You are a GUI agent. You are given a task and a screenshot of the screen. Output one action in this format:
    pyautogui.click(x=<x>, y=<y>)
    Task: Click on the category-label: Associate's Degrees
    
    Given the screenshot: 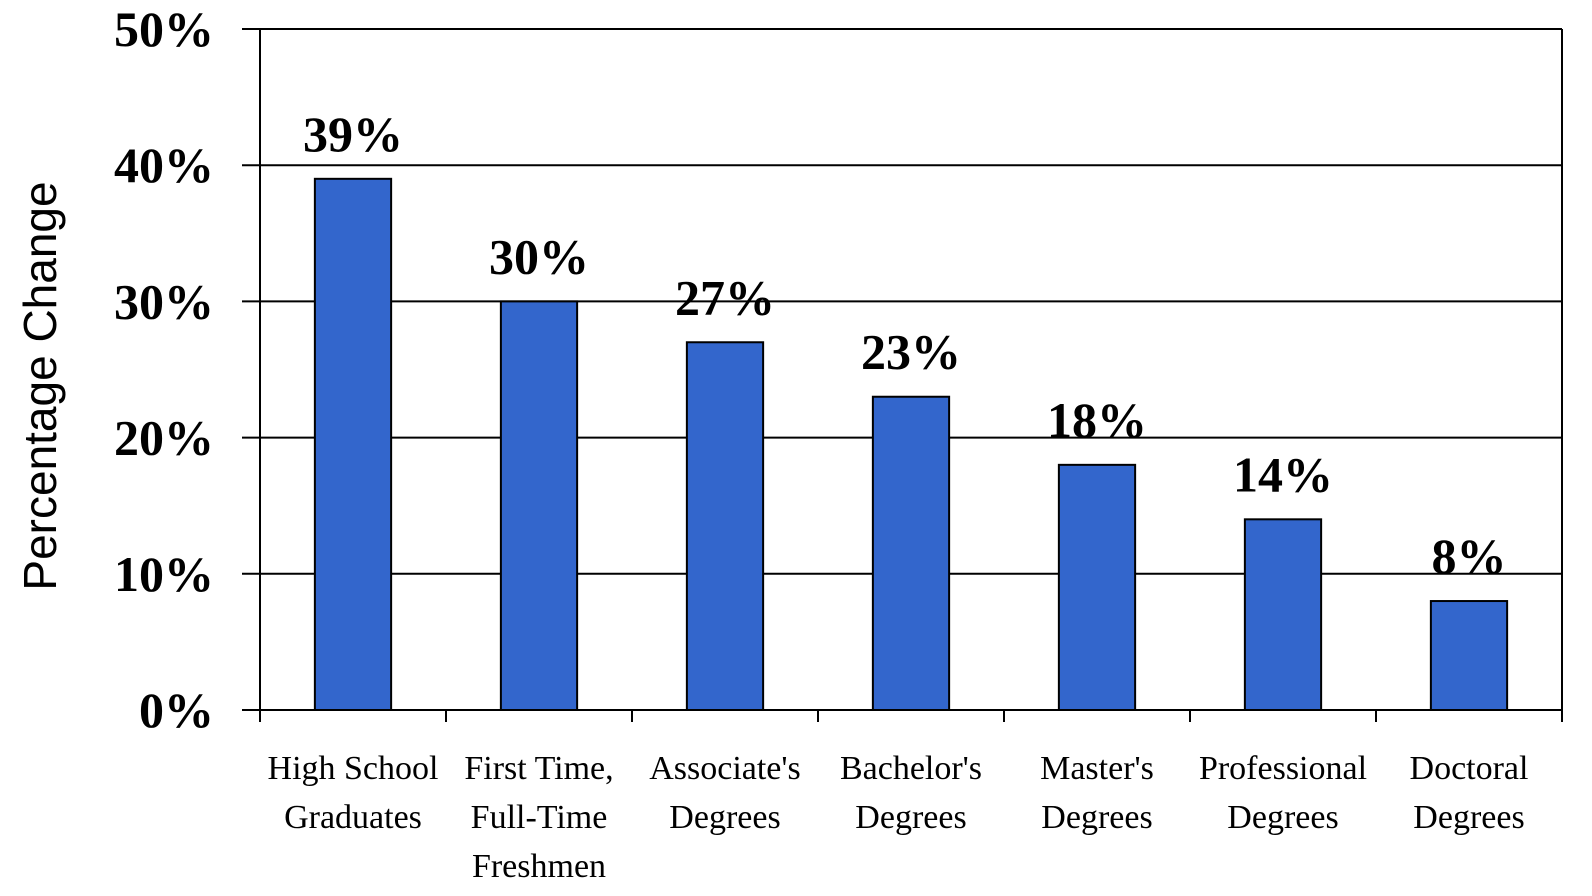 What is the action you would take?
    pyautogui.click(x=725, y=793)
    